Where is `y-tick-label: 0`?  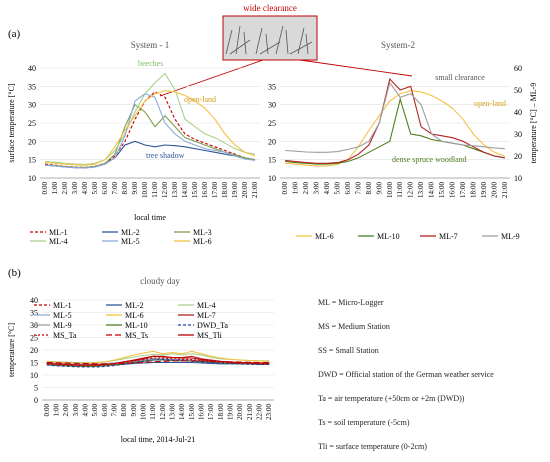 y-tick-label: 0 is located at coordinates (36, 400).